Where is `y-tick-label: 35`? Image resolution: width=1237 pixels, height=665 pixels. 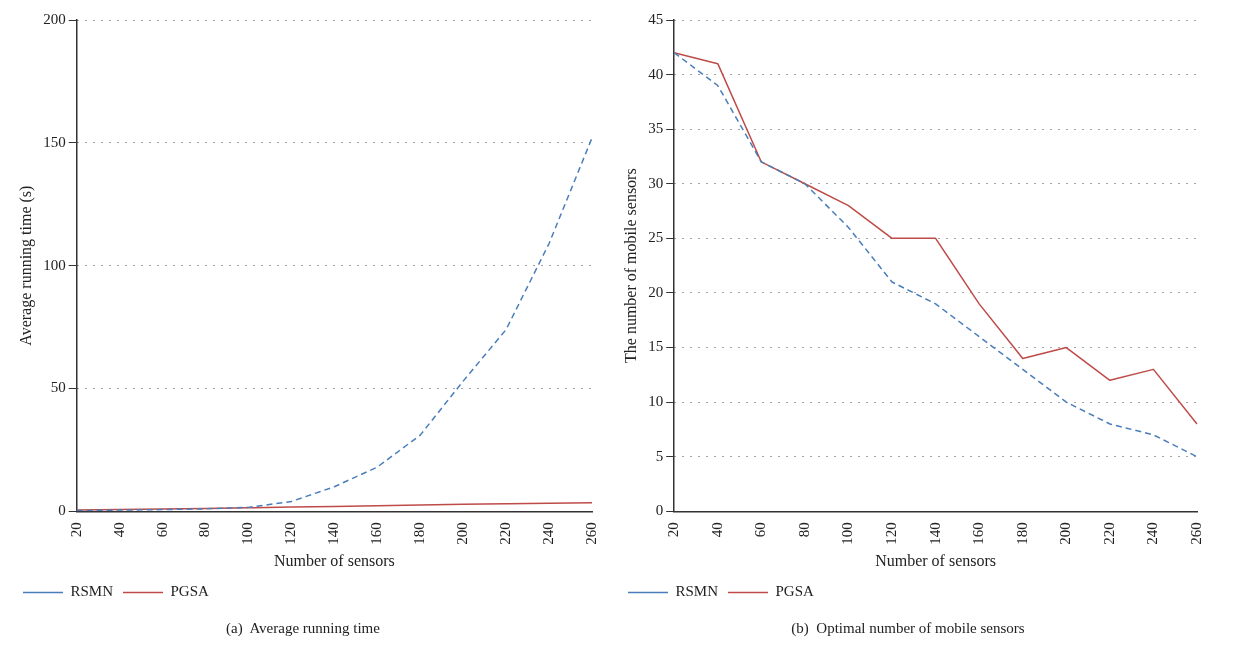 y-tick-label: 35 is located at coordinates (656, 128).